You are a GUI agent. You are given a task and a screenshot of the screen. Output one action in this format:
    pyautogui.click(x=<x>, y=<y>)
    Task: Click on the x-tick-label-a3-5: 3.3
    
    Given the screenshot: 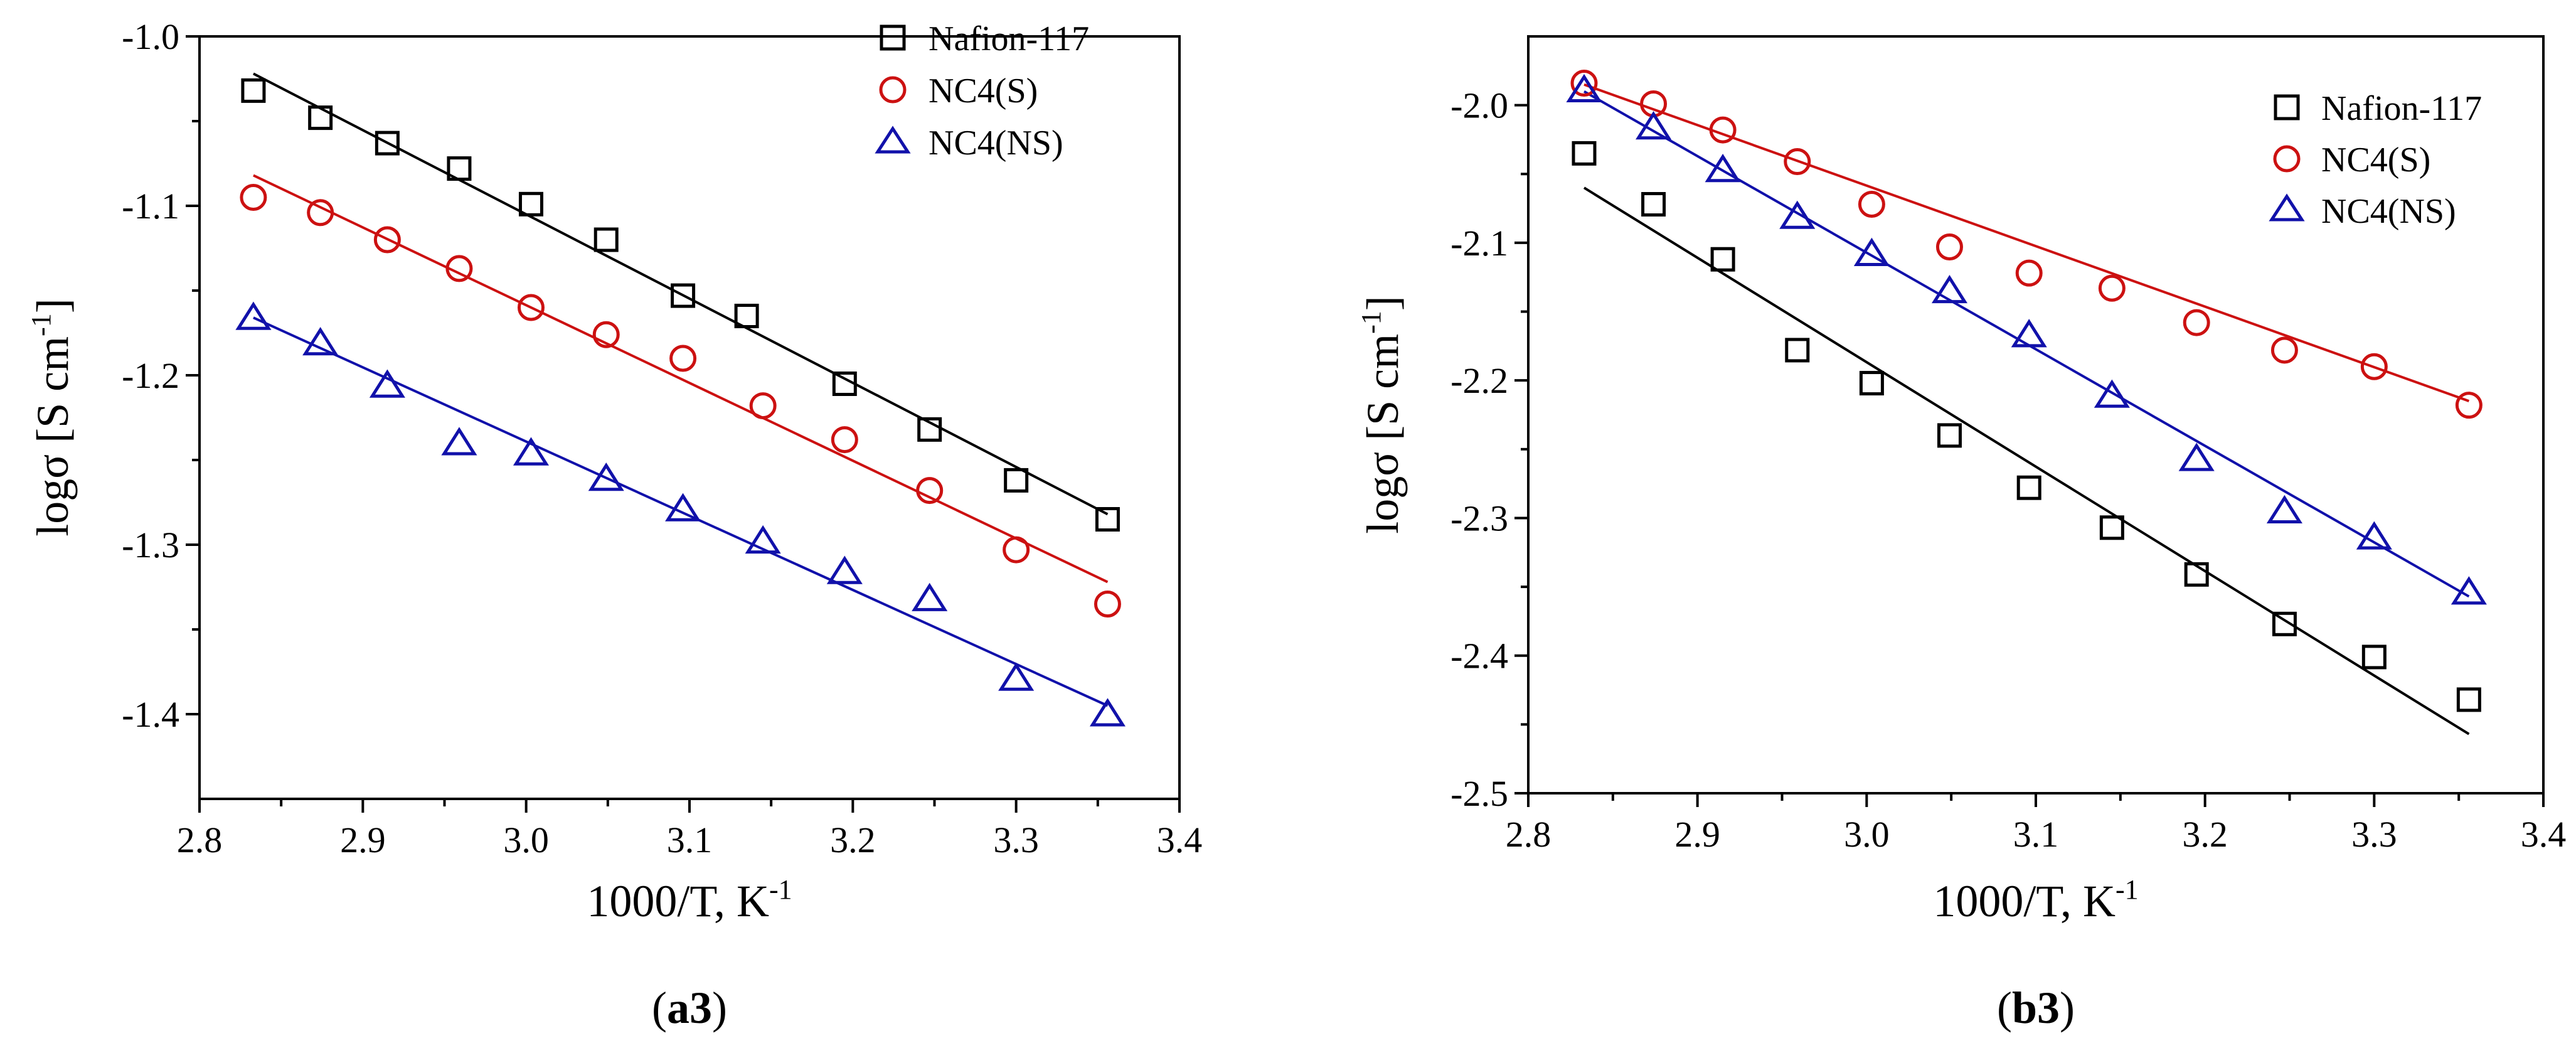 What is the action you would take?
    pyautogui.click(x=1016, y=840)
    